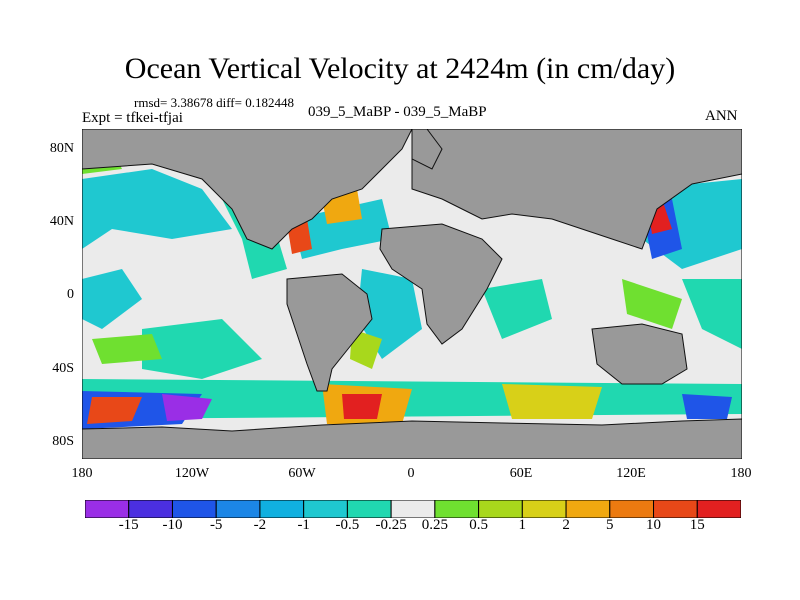 This screenshot has height=600, width=800. Describe the element at coordinates (303, 525) in the screenshot. I see `colorbar-label: -1` at that location.